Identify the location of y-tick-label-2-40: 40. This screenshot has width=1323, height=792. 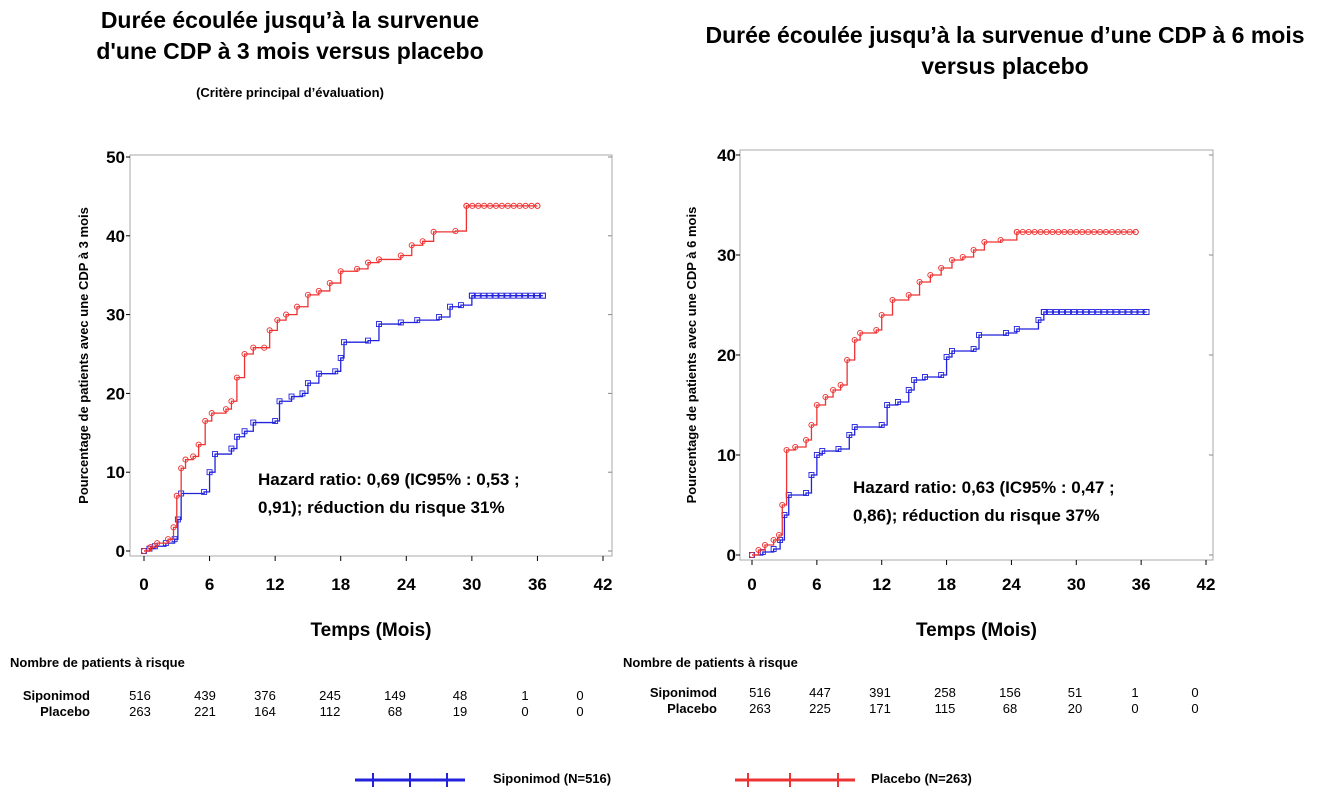
(726, 155).